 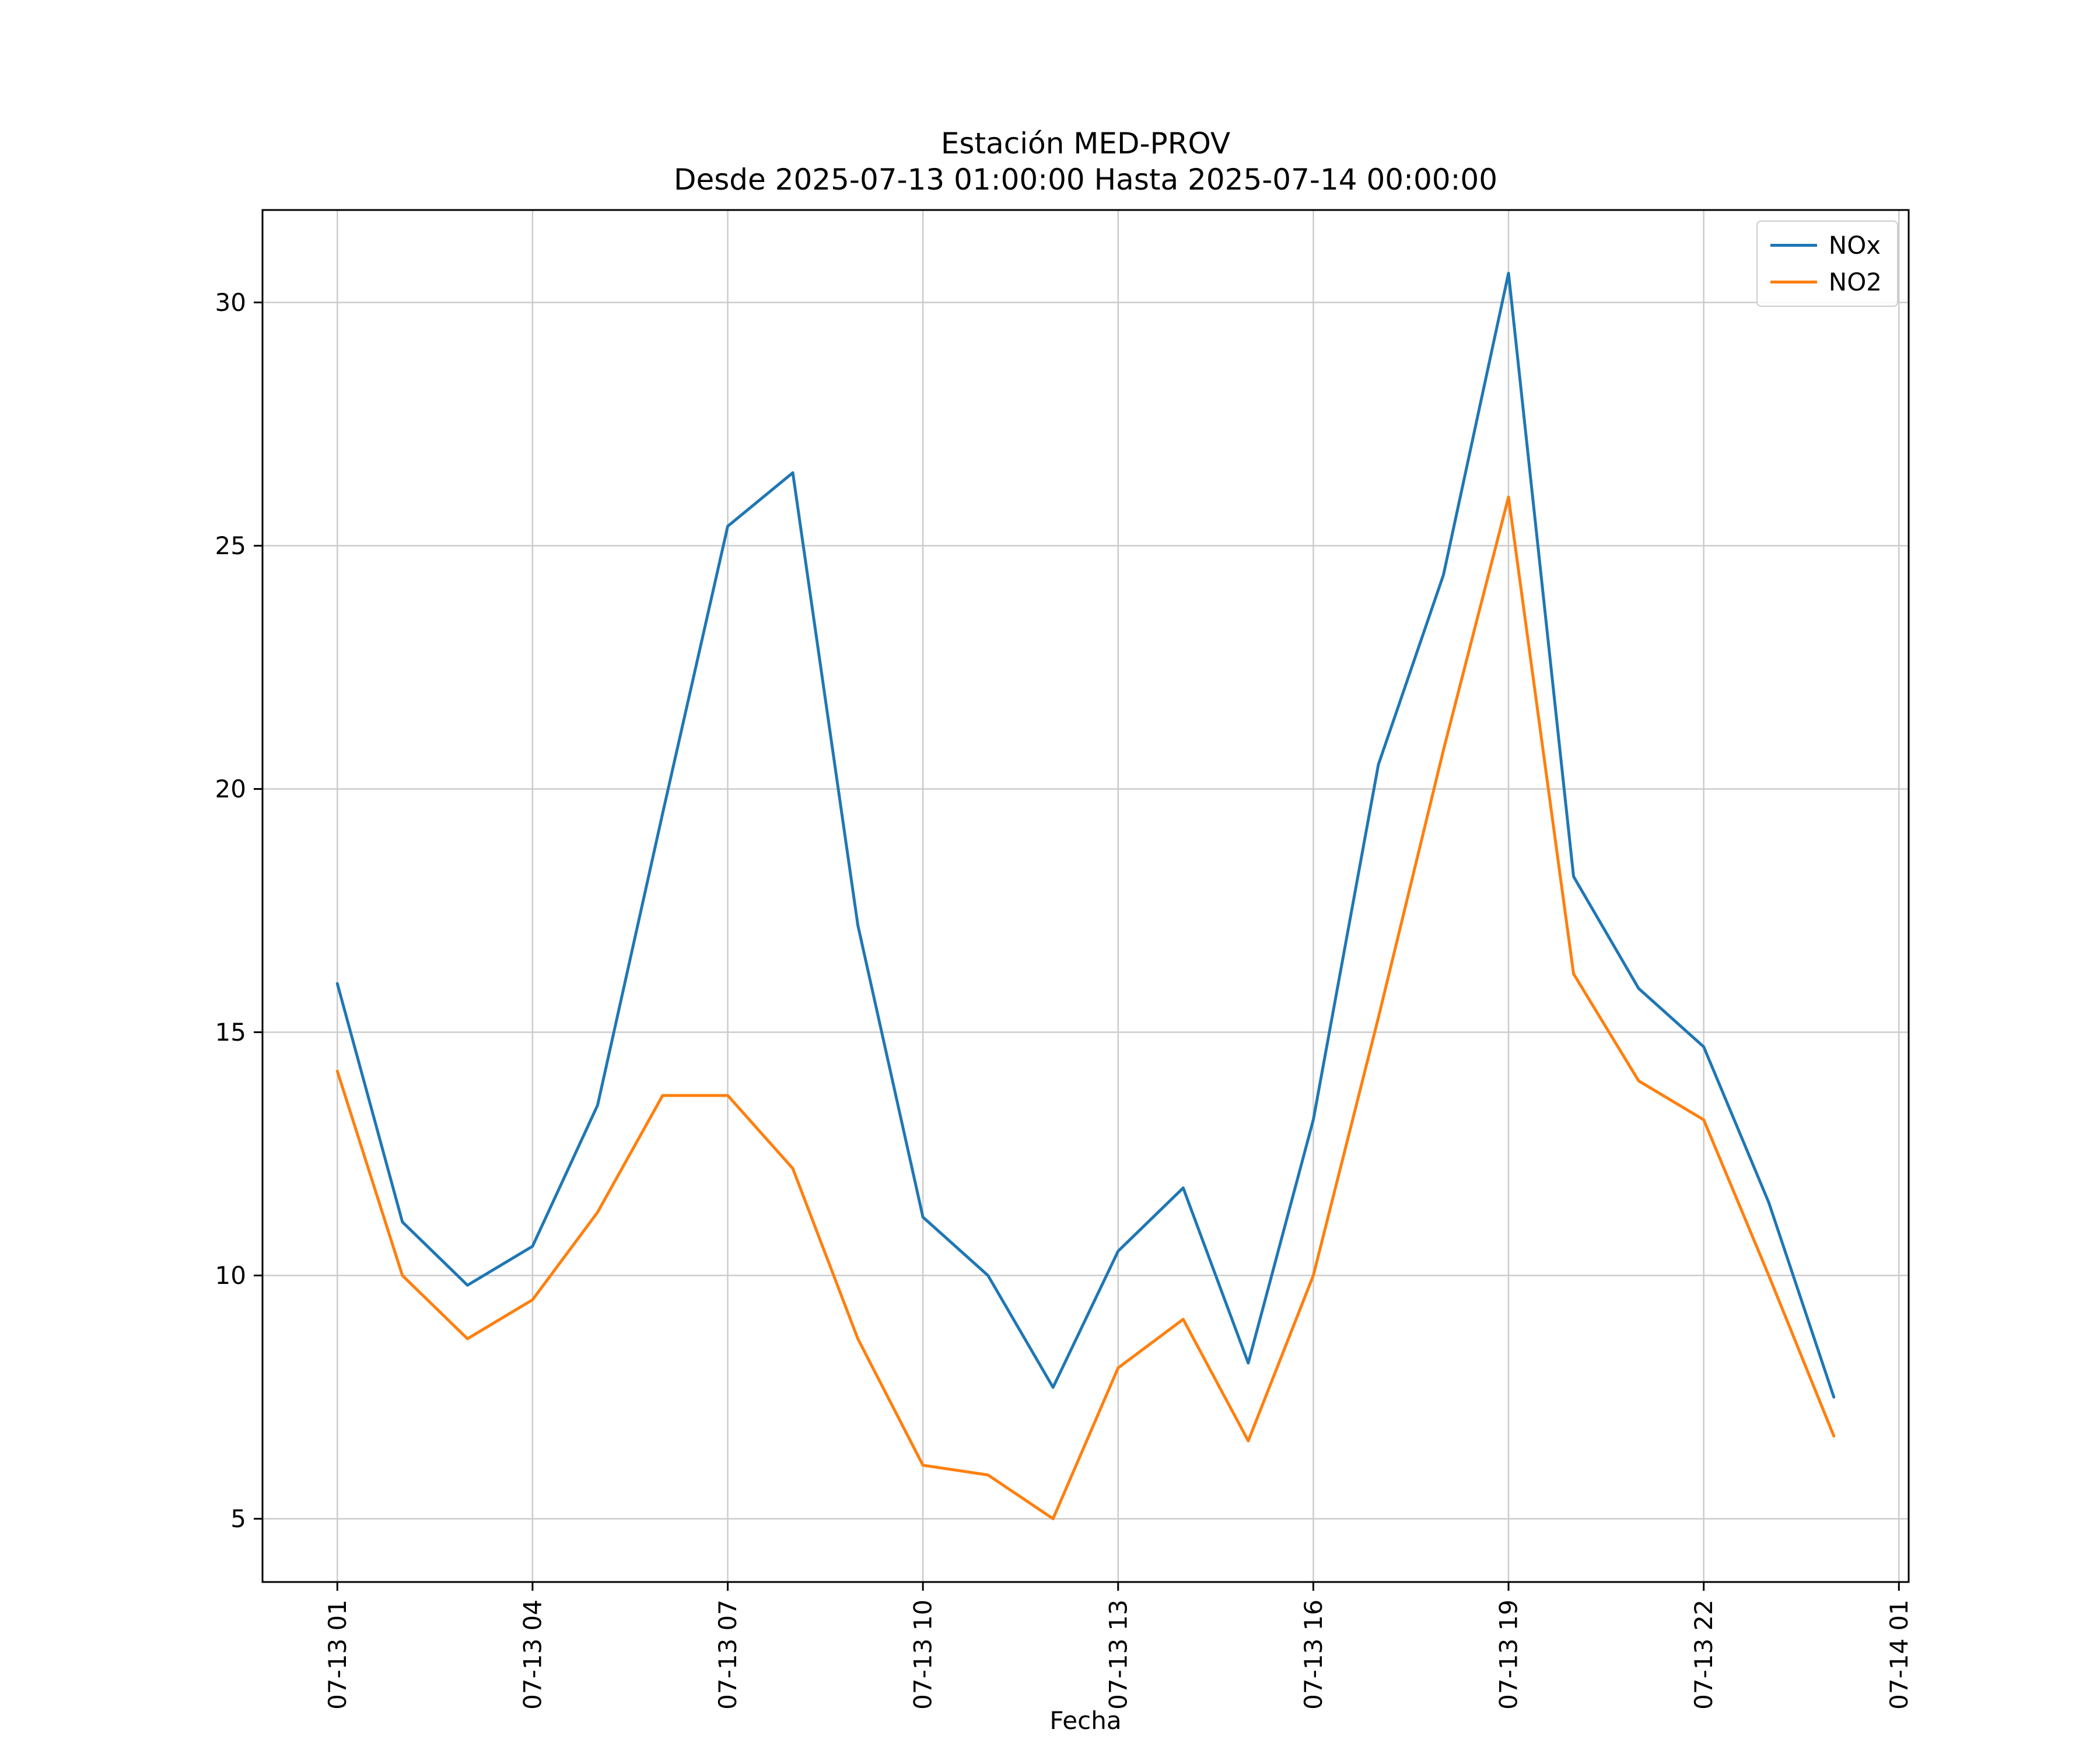 What do you see at coordinates (238, 1518) in the screenshot?
I see `svg-text: 5` at bounding box center [238, 1518].